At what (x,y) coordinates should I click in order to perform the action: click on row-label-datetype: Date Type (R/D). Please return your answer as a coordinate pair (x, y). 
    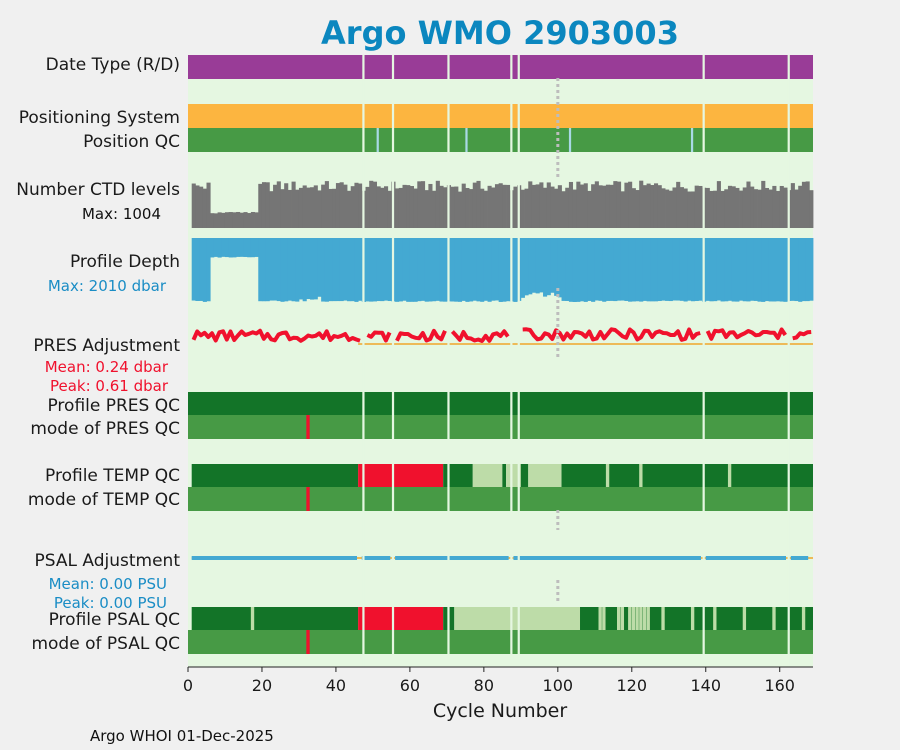
    Looking at the image, I should click on (113, 65).